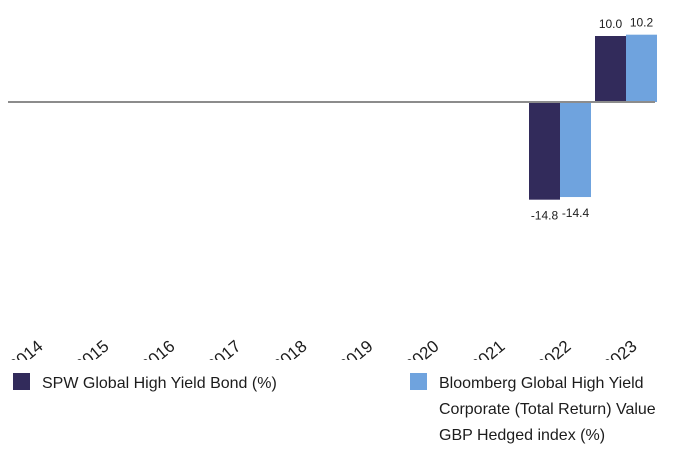  What do you see at coordinates (545, 216) in the screenshot?
I see `data-label-2022-series-1: -14.8` at bounding box center [545, 216].